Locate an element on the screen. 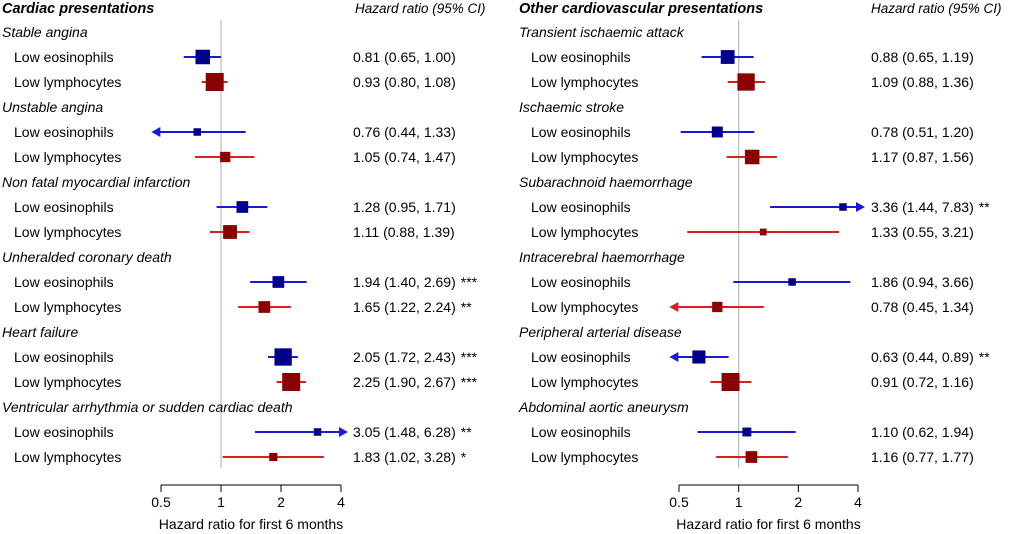 Image resolution: width=1024 pixels, height=534 pixels. forest-row: Low lymphocytes 0.78 (0.45, 1.34) is located at coordinates (752, 307).